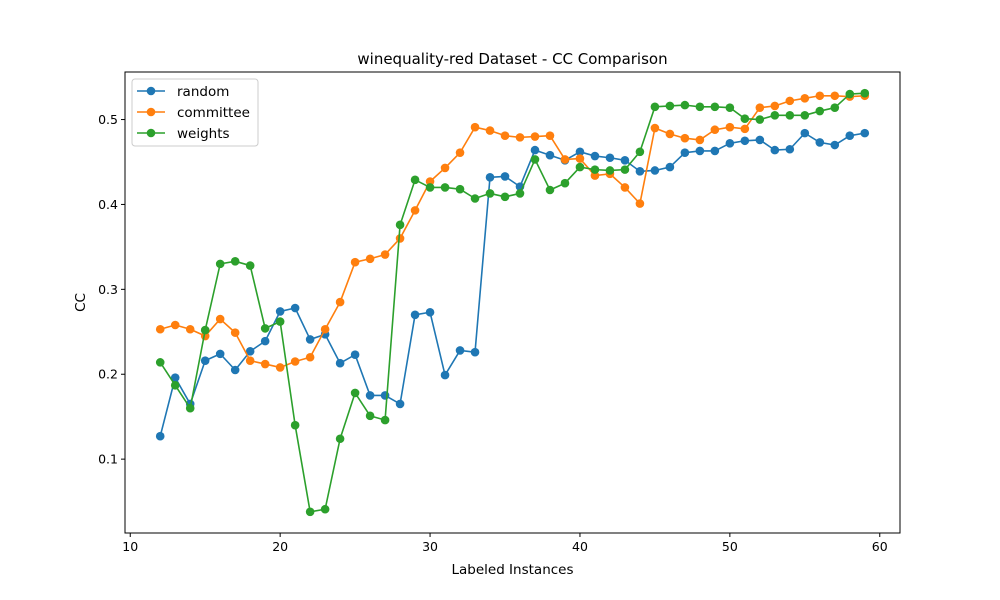 The image size is (1000, 600). I want to click on x-tick-label: 20, so click(280, 546).